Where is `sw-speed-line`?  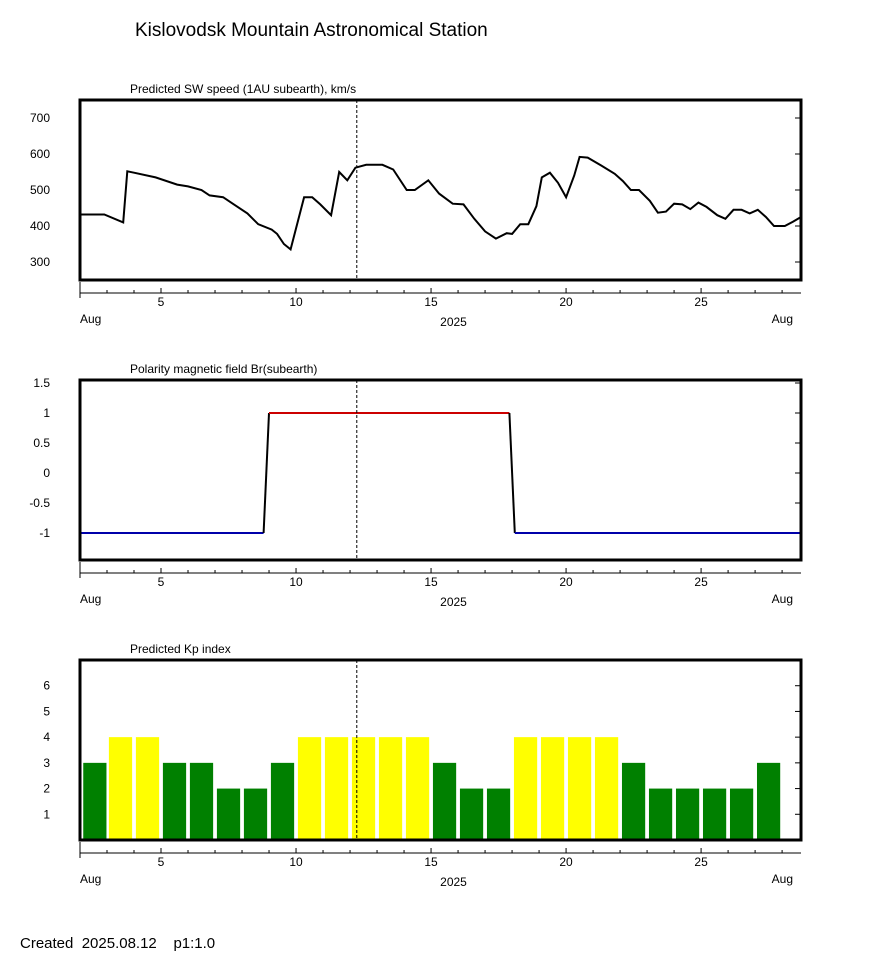 sw-speed-line is located at coordinates (441, 203).